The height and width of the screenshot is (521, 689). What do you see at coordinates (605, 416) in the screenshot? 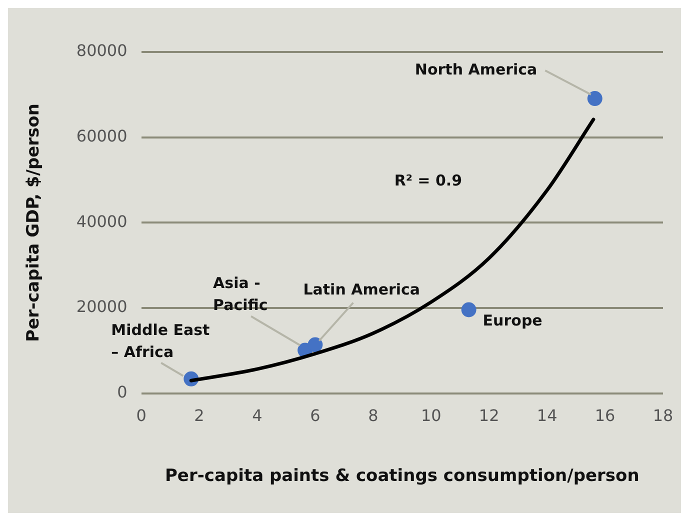
I see `x-tick-label: 16` at bounding box center [605, 416].